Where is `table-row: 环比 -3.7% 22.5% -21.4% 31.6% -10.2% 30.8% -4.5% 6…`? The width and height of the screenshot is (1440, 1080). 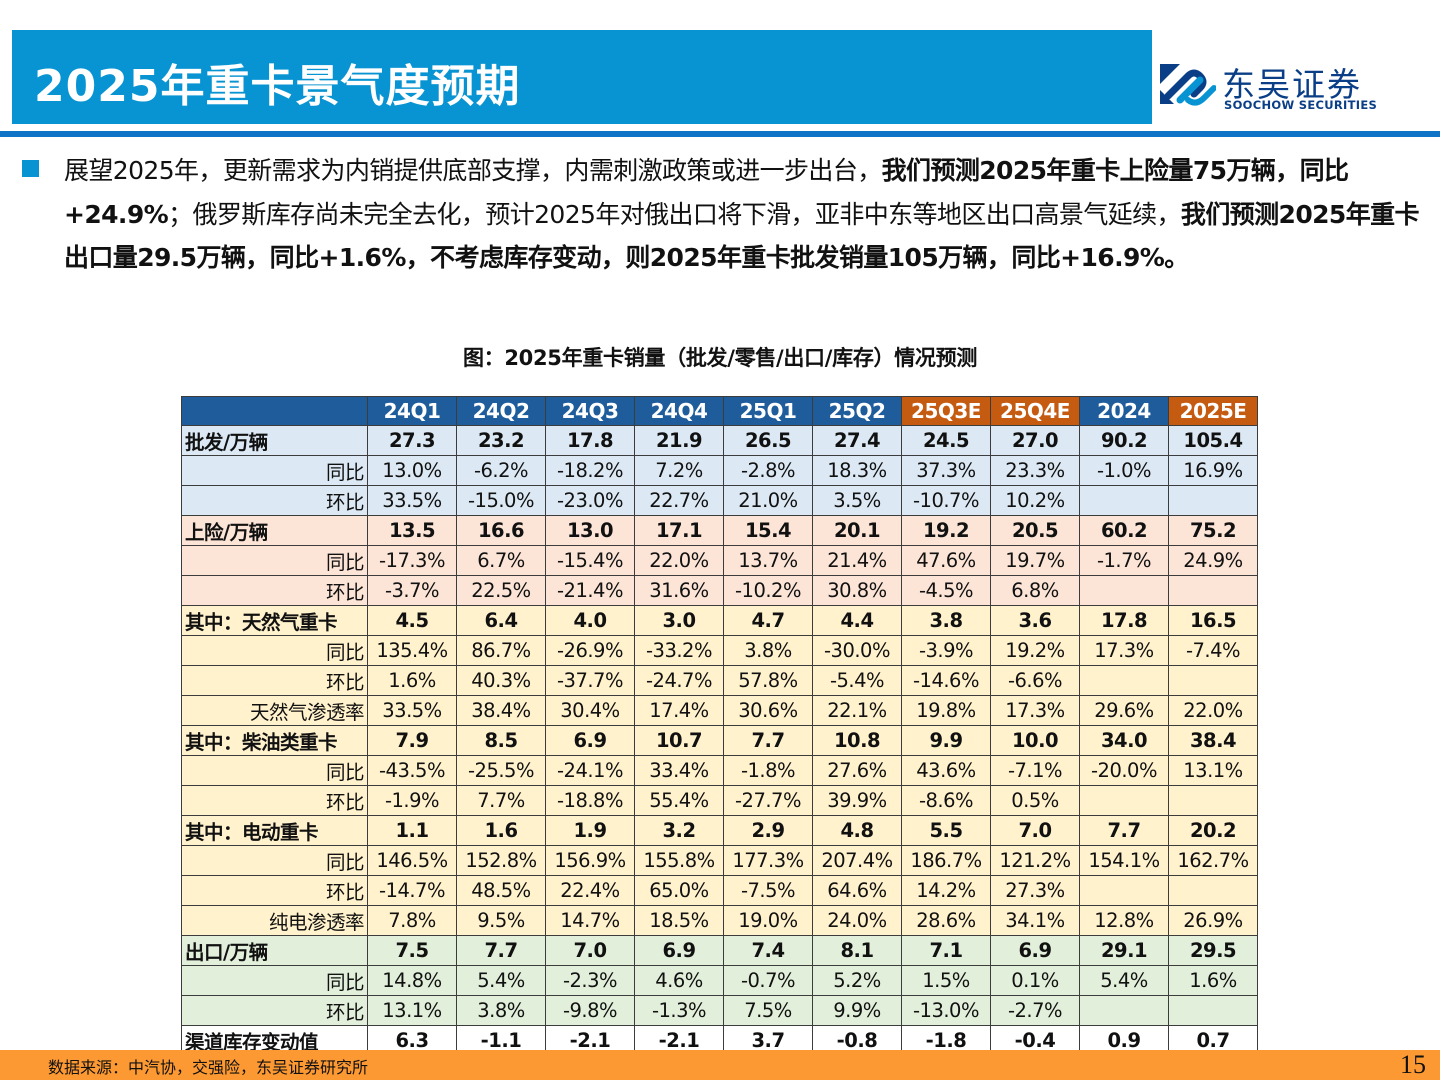 table-row: 环比 -3.7% 22.5% -21.4% 31.6% -10.2% 30.8% -4.5% 6… is located at coordinates (719, 590).